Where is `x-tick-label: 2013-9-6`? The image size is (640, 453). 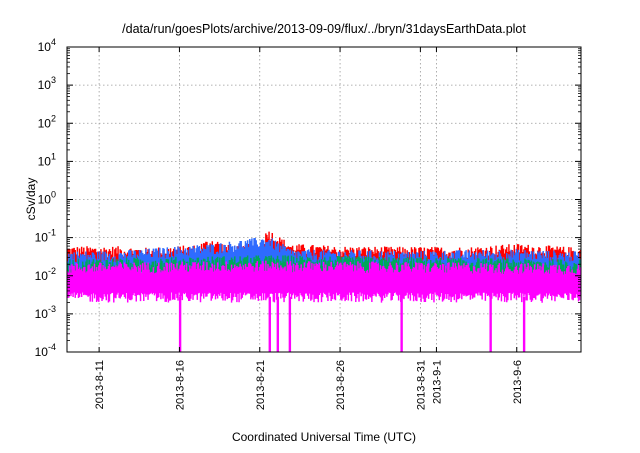
x-tick-label: 2013-9-6 is located at coordinates (518, 382).